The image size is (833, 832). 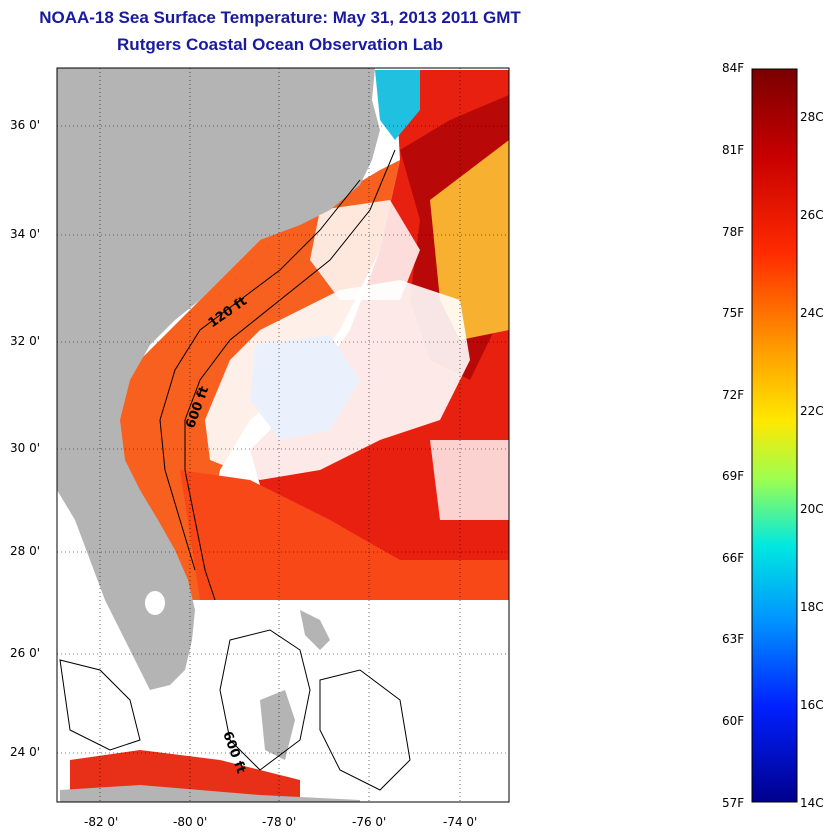 I want to click on sst-cool-north, so click(x=397, y=105).